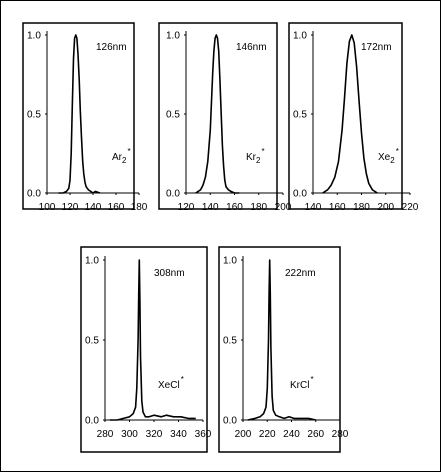  I want to click on spectrum-panel-3: 0.0 0.5 1.0 140 160 180 200 220 172nm Xe2*, so click(353, 117).